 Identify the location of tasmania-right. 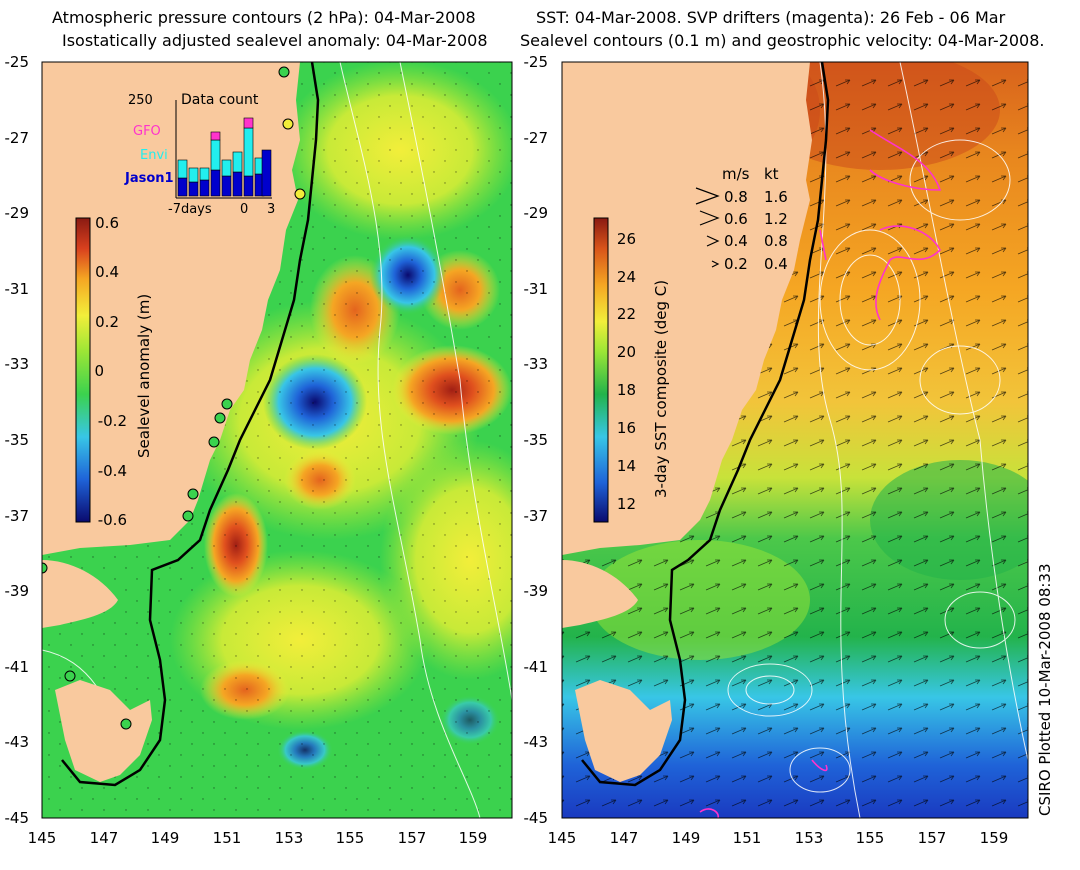
(623, 731).